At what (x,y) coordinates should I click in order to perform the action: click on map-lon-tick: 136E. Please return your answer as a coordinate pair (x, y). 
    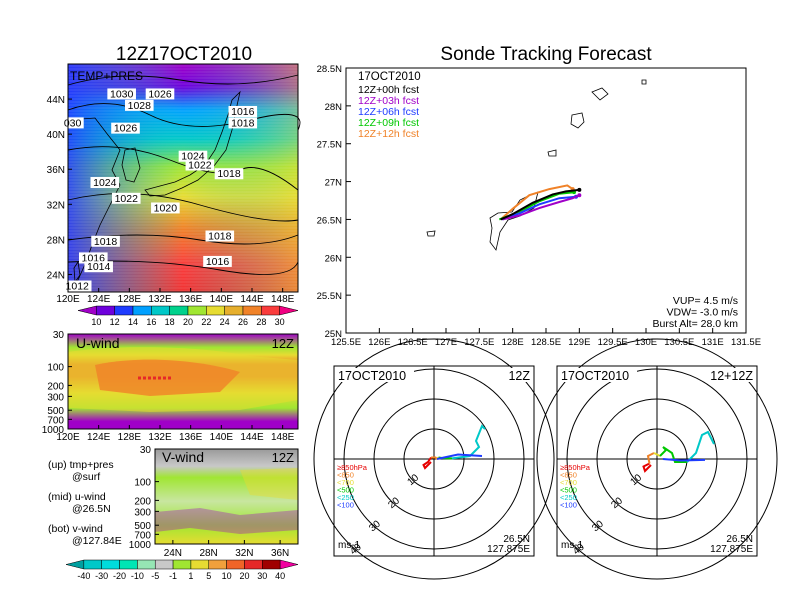
    Looking at the image, I should click on (191, 299).